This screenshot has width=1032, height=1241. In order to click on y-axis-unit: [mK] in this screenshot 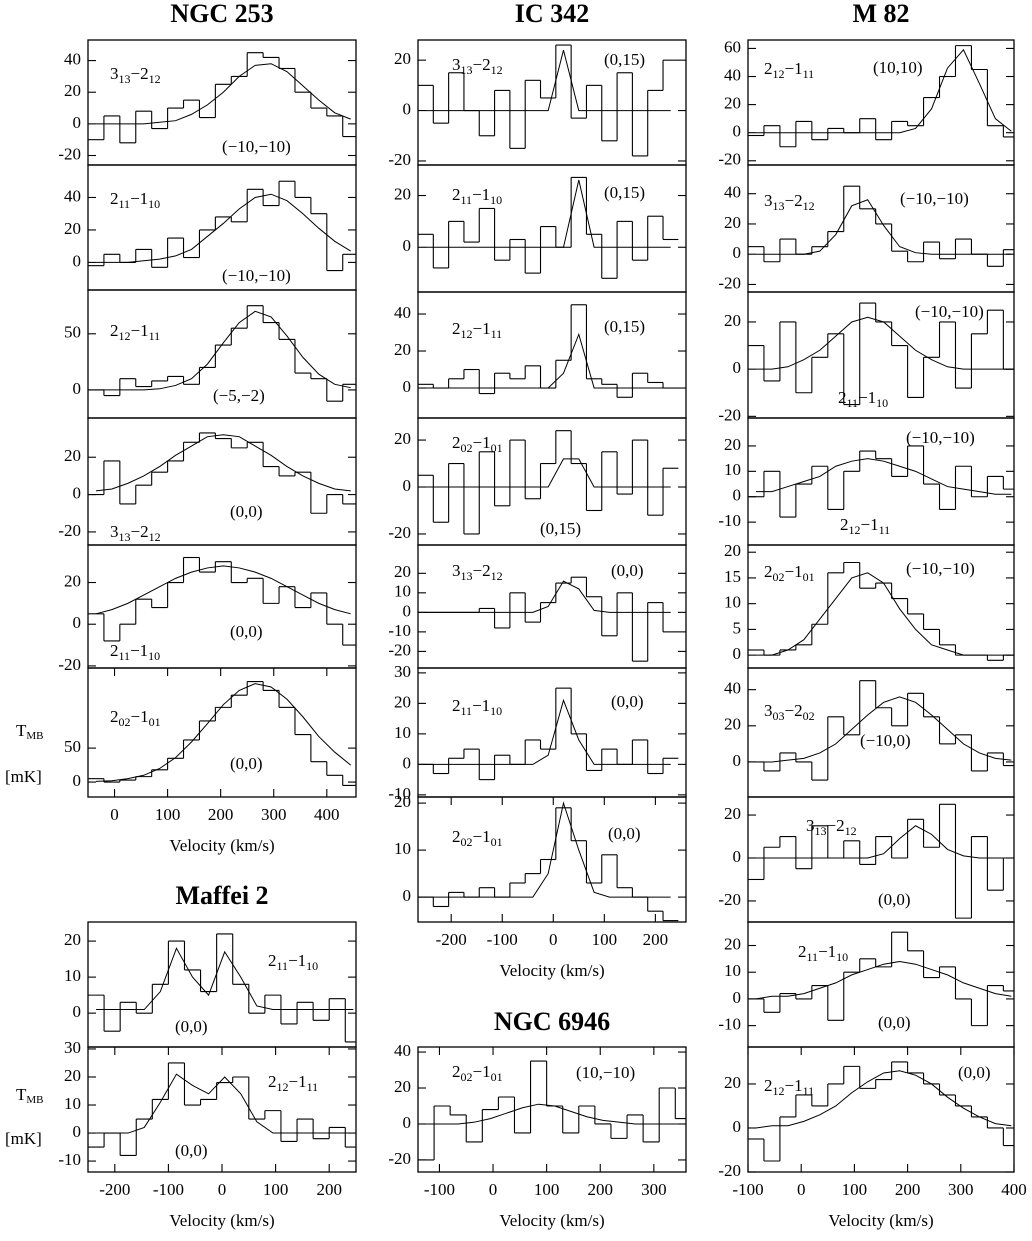, I will do `click(23, 1138)`.